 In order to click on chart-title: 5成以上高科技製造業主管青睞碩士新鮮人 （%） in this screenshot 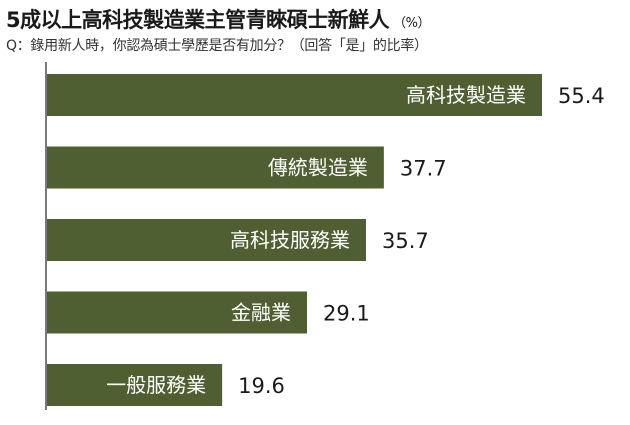, I will do `click(218, 19)`.